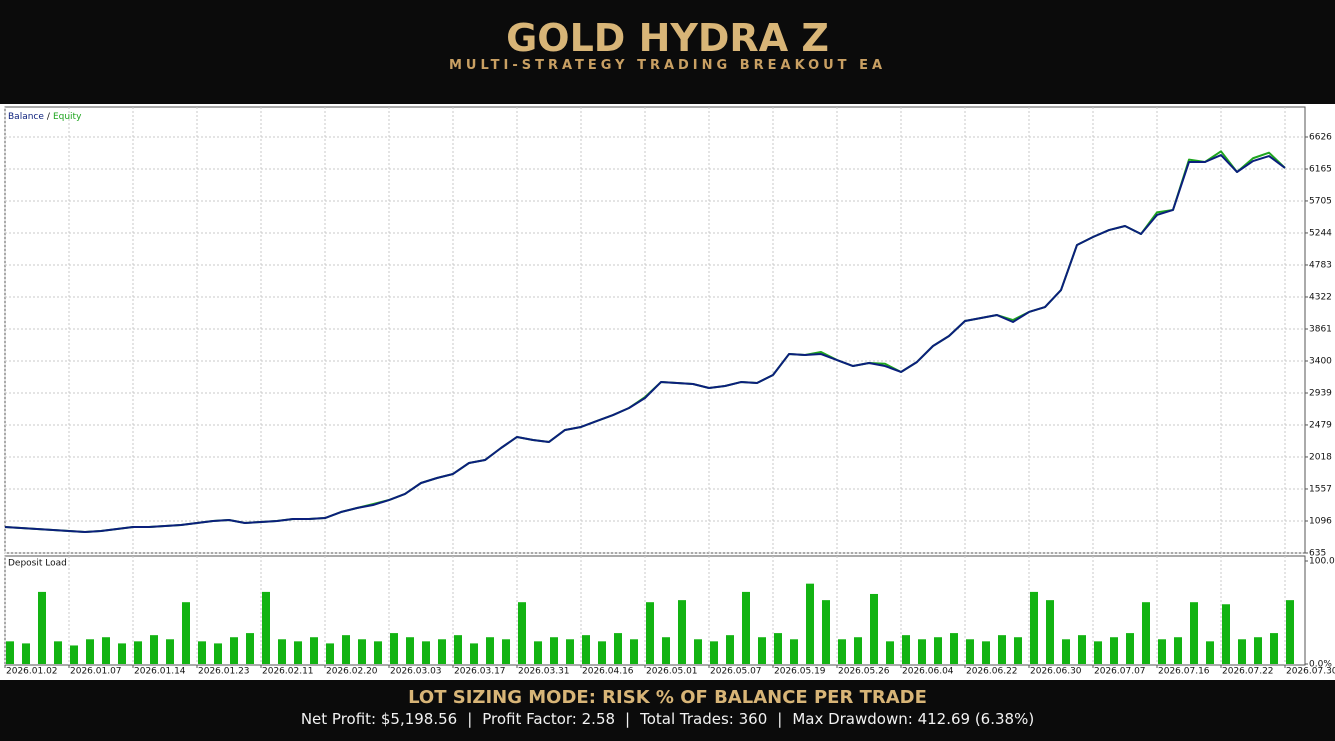 The height and width of the screenshot is (741, 1335). Describe the element at coordinates (913, 719) in the screenshot. I see `stat: Max Drawdown: 412.69 (6.38%)` at that location.